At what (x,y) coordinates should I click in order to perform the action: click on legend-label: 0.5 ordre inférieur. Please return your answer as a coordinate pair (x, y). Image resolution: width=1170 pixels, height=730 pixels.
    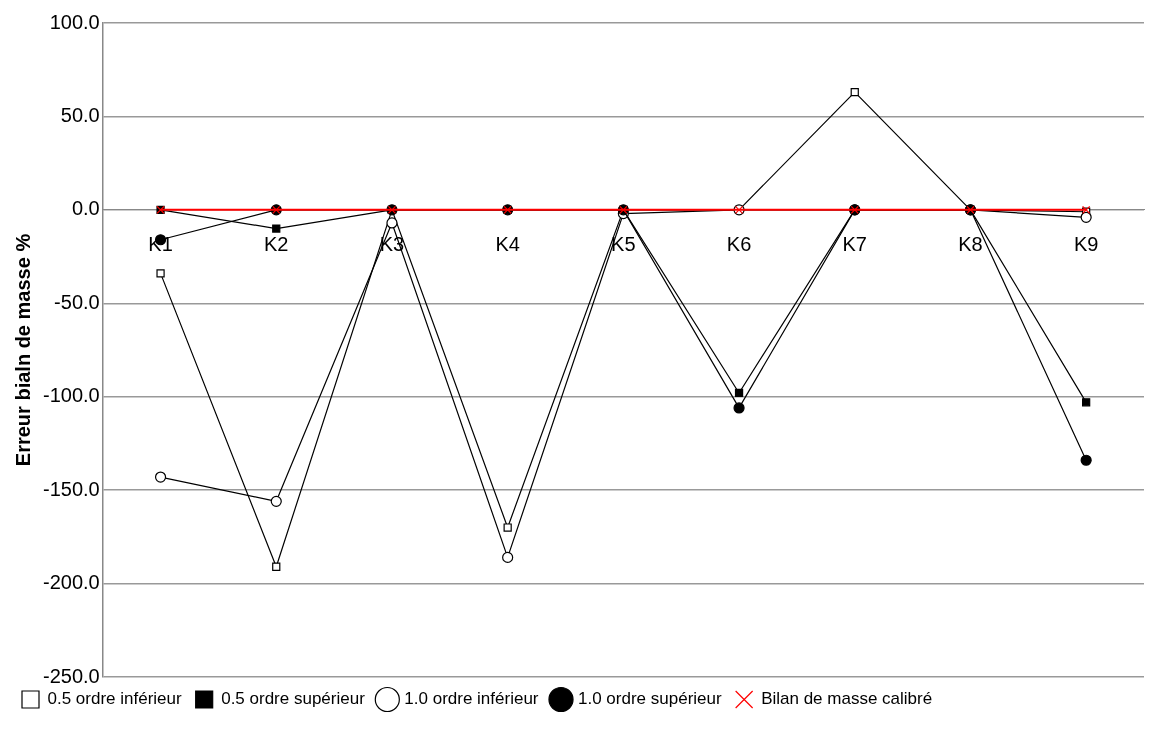
    Looking at the image, I should click on (115, 699).